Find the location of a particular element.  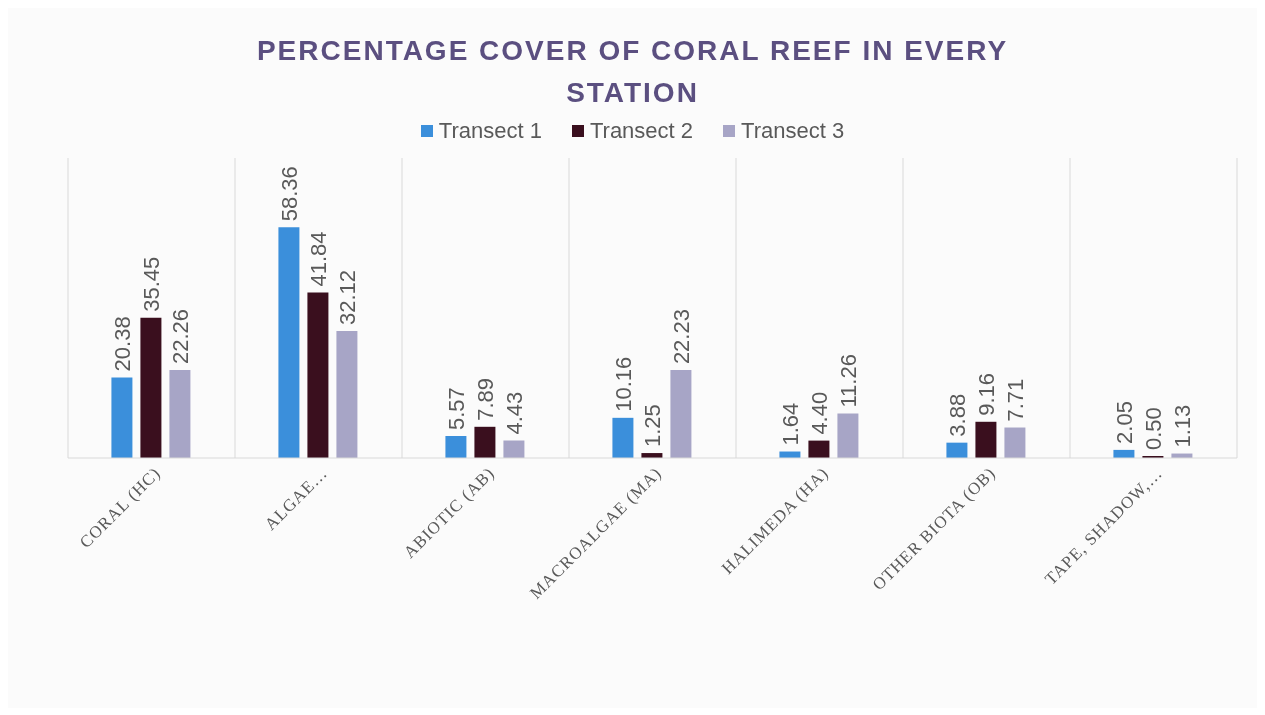

data-label: 1.64 is located at coordinates (790, 424).